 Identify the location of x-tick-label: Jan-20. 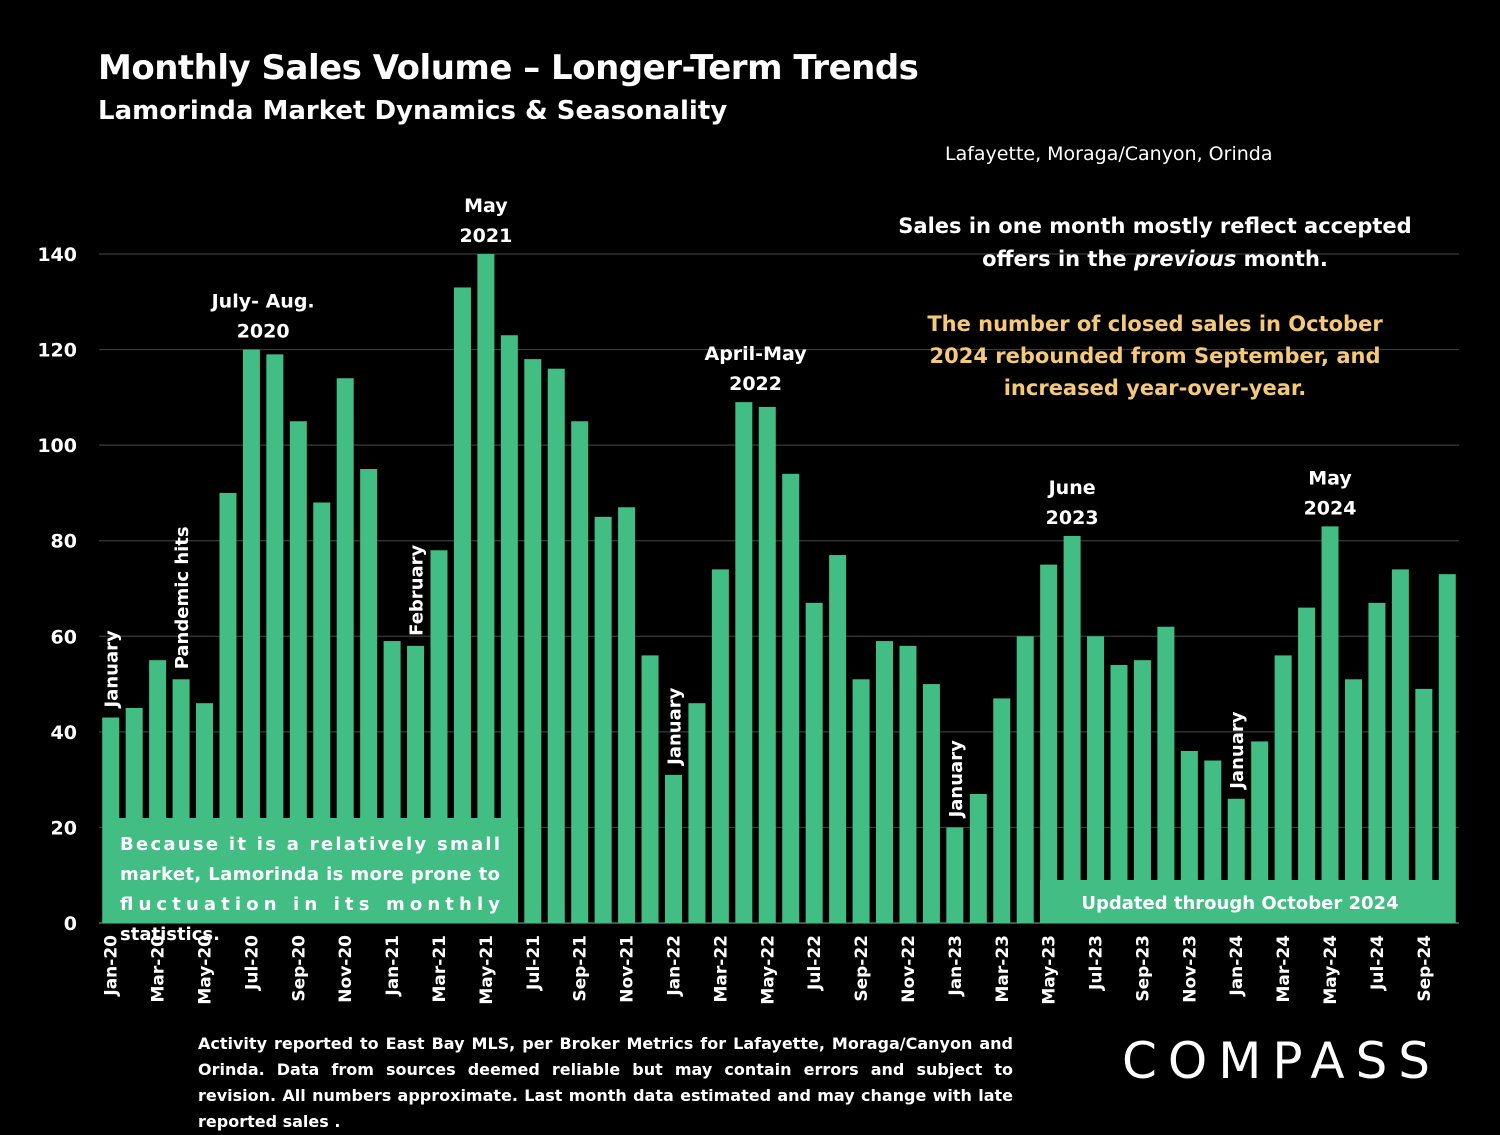
(112, 966).